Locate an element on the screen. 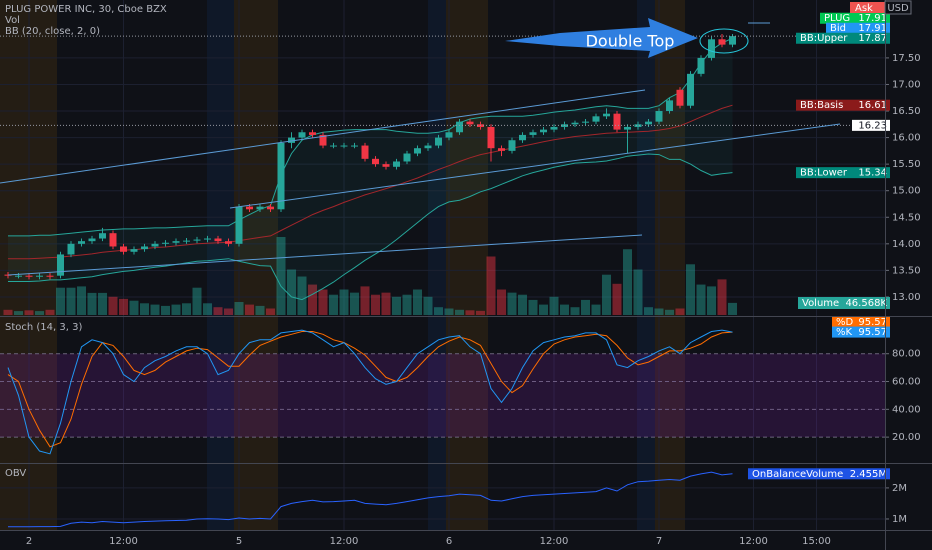 The height and width of the screenshot is (550, 932). badge-value: 17.87 is located at coordinates (872, 38).